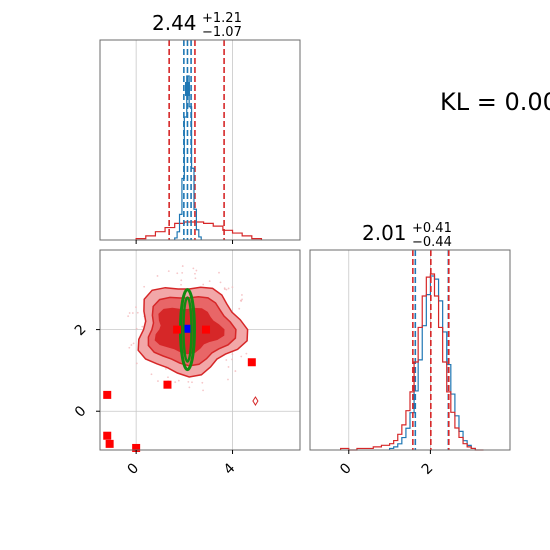 The width and height of the screenshot is (550, 550). I want to click on kl-annotation: KL = 0.00, so click(495, 102).